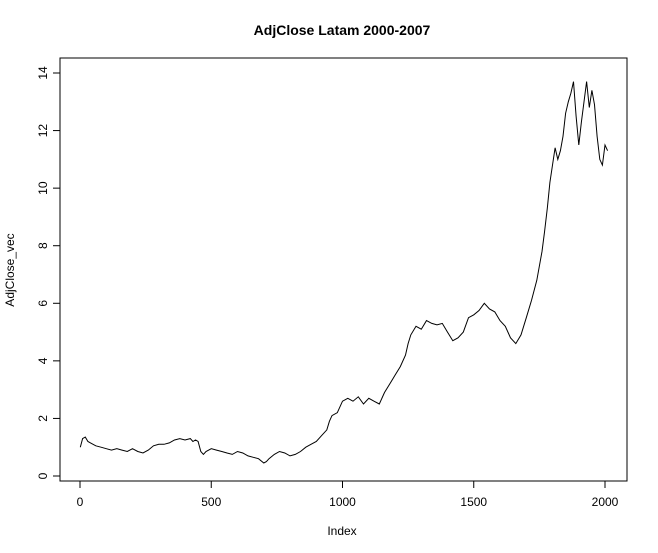 The image size is (658, 553). Describe the element at coordinates (43, 188) in the screenshot. I see `y-tick-label: 10` at that location.